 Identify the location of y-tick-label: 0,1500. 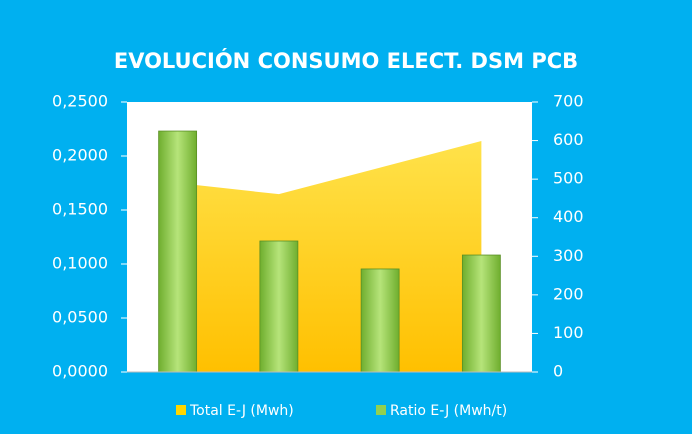
(80, 209).